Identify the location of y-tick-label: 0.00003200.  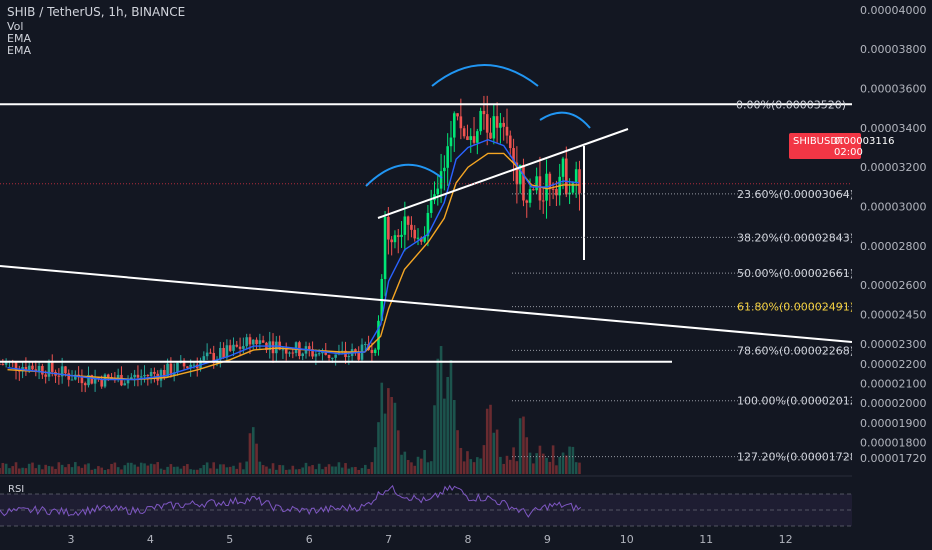
(893, 167).